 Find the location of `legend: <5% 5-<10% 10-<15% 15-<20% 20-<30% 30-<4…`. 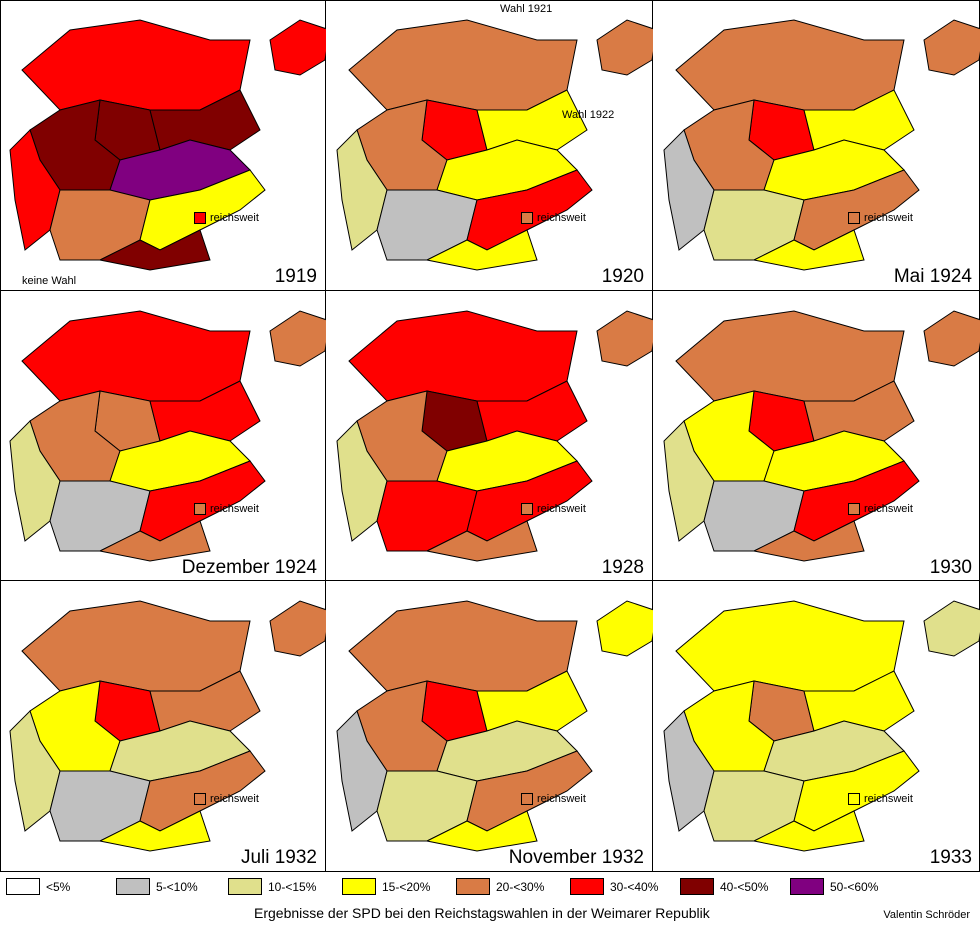

legend: <5% 5-<10% 10-<15% 15-<20% 20-<30% 30-<4… is located at coordinates (490, 885).